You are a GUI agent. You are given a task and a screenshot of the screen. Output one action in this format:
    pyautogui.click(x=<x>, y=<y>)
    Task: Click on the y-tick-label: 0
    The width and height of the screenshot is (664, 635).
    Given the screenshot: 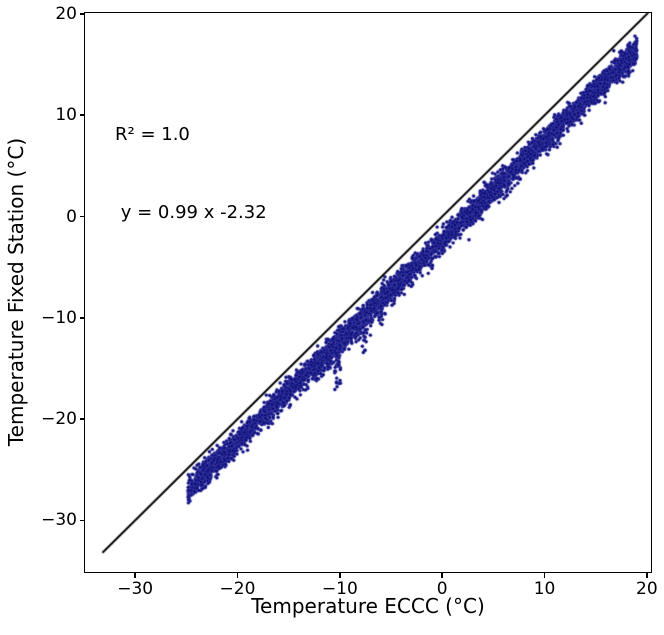 What is the action you would take?
    pyautogui.click(x=71, y=216)
    